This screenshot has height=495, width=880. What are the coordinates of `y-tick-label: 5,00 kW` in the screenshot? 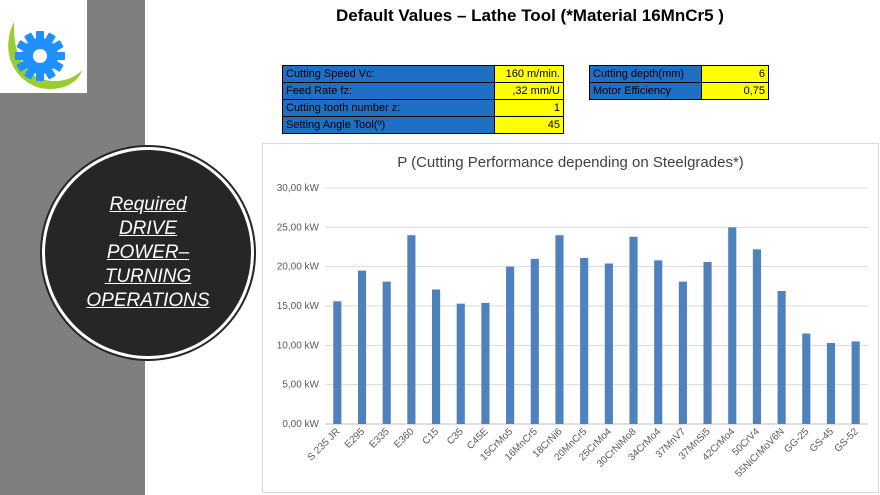 It's located at (300, 385).